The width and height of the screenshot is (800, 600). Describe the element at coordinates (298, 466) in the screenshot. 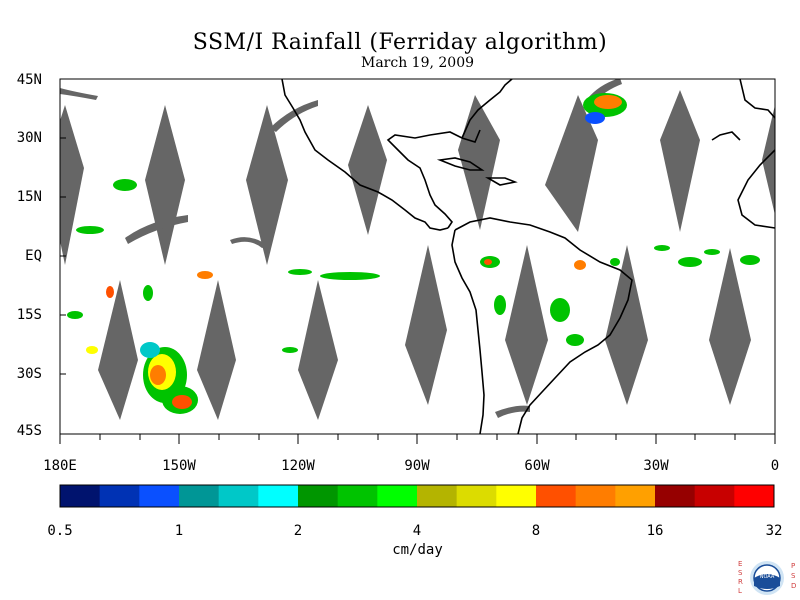

I see `x-tick-label: 120W` at that location.